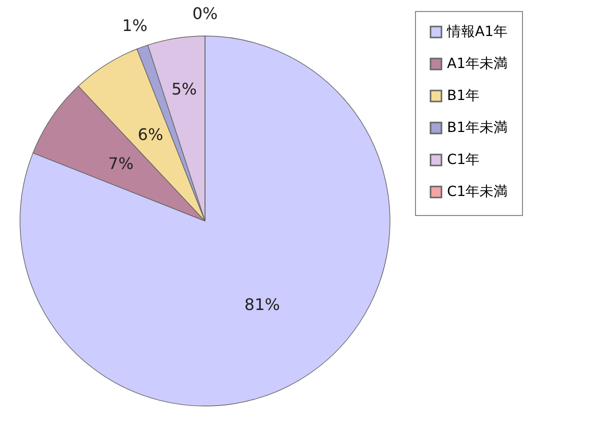  What do you see at coordinates (135, 26) in the screenshot?
I see `data-label: 1%` at bounding box center [135, 26].